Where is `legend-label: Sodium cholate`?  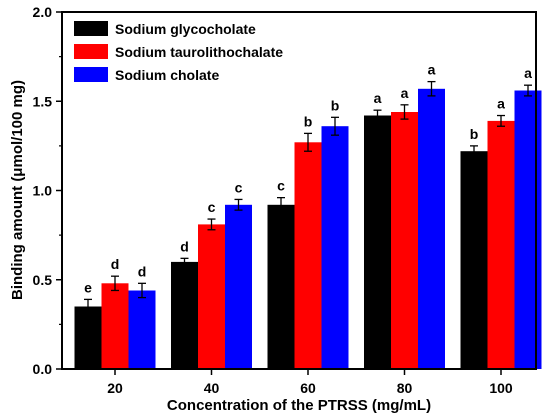 legend-label: Sodium cholate is located at coordinates (167, 75).